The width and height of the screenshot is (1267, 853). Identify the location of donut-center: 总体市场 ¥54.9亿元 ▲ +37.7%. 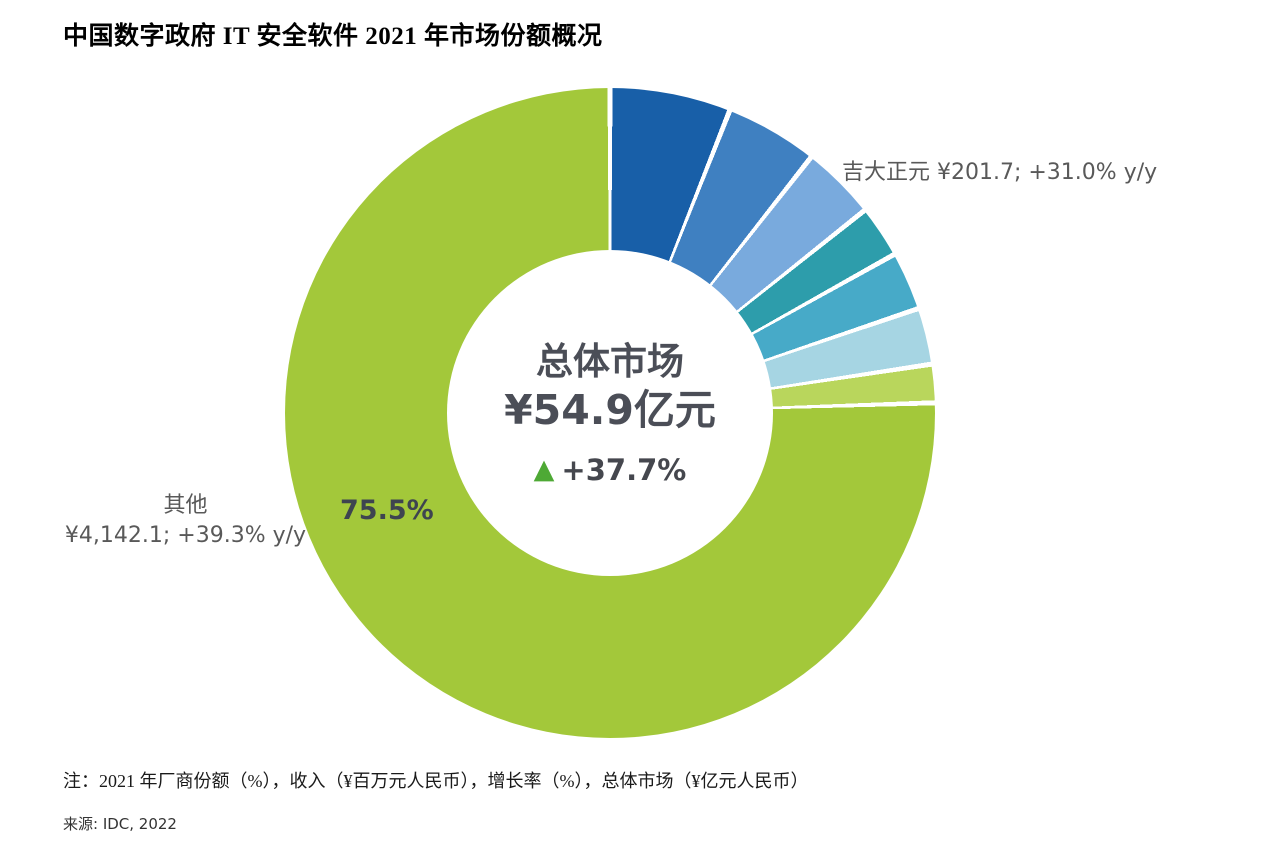
(610, 413).